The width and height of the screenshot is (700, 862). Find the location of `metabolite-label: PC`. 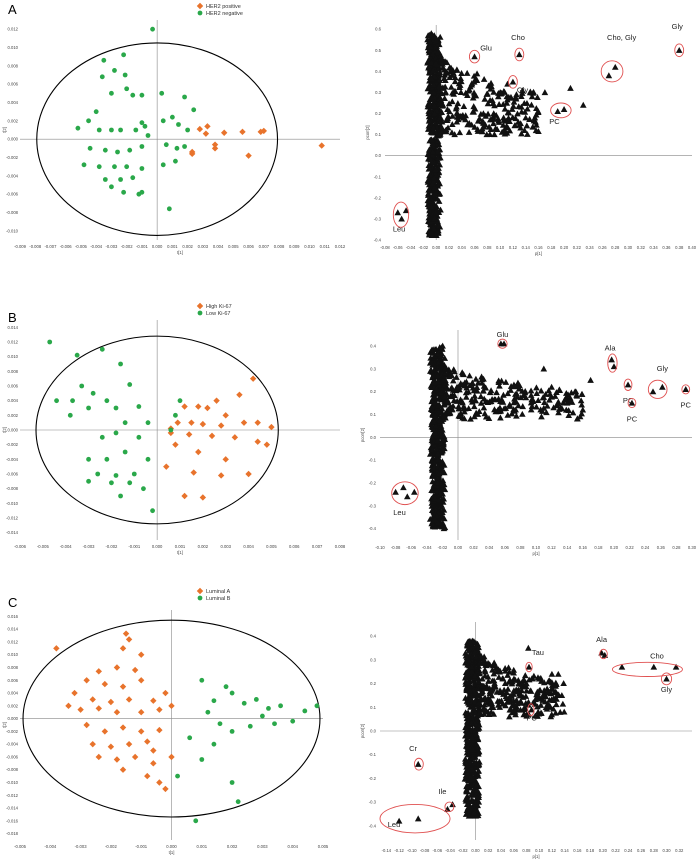

metabolite-label: PC is located at coordinates (554, 121).